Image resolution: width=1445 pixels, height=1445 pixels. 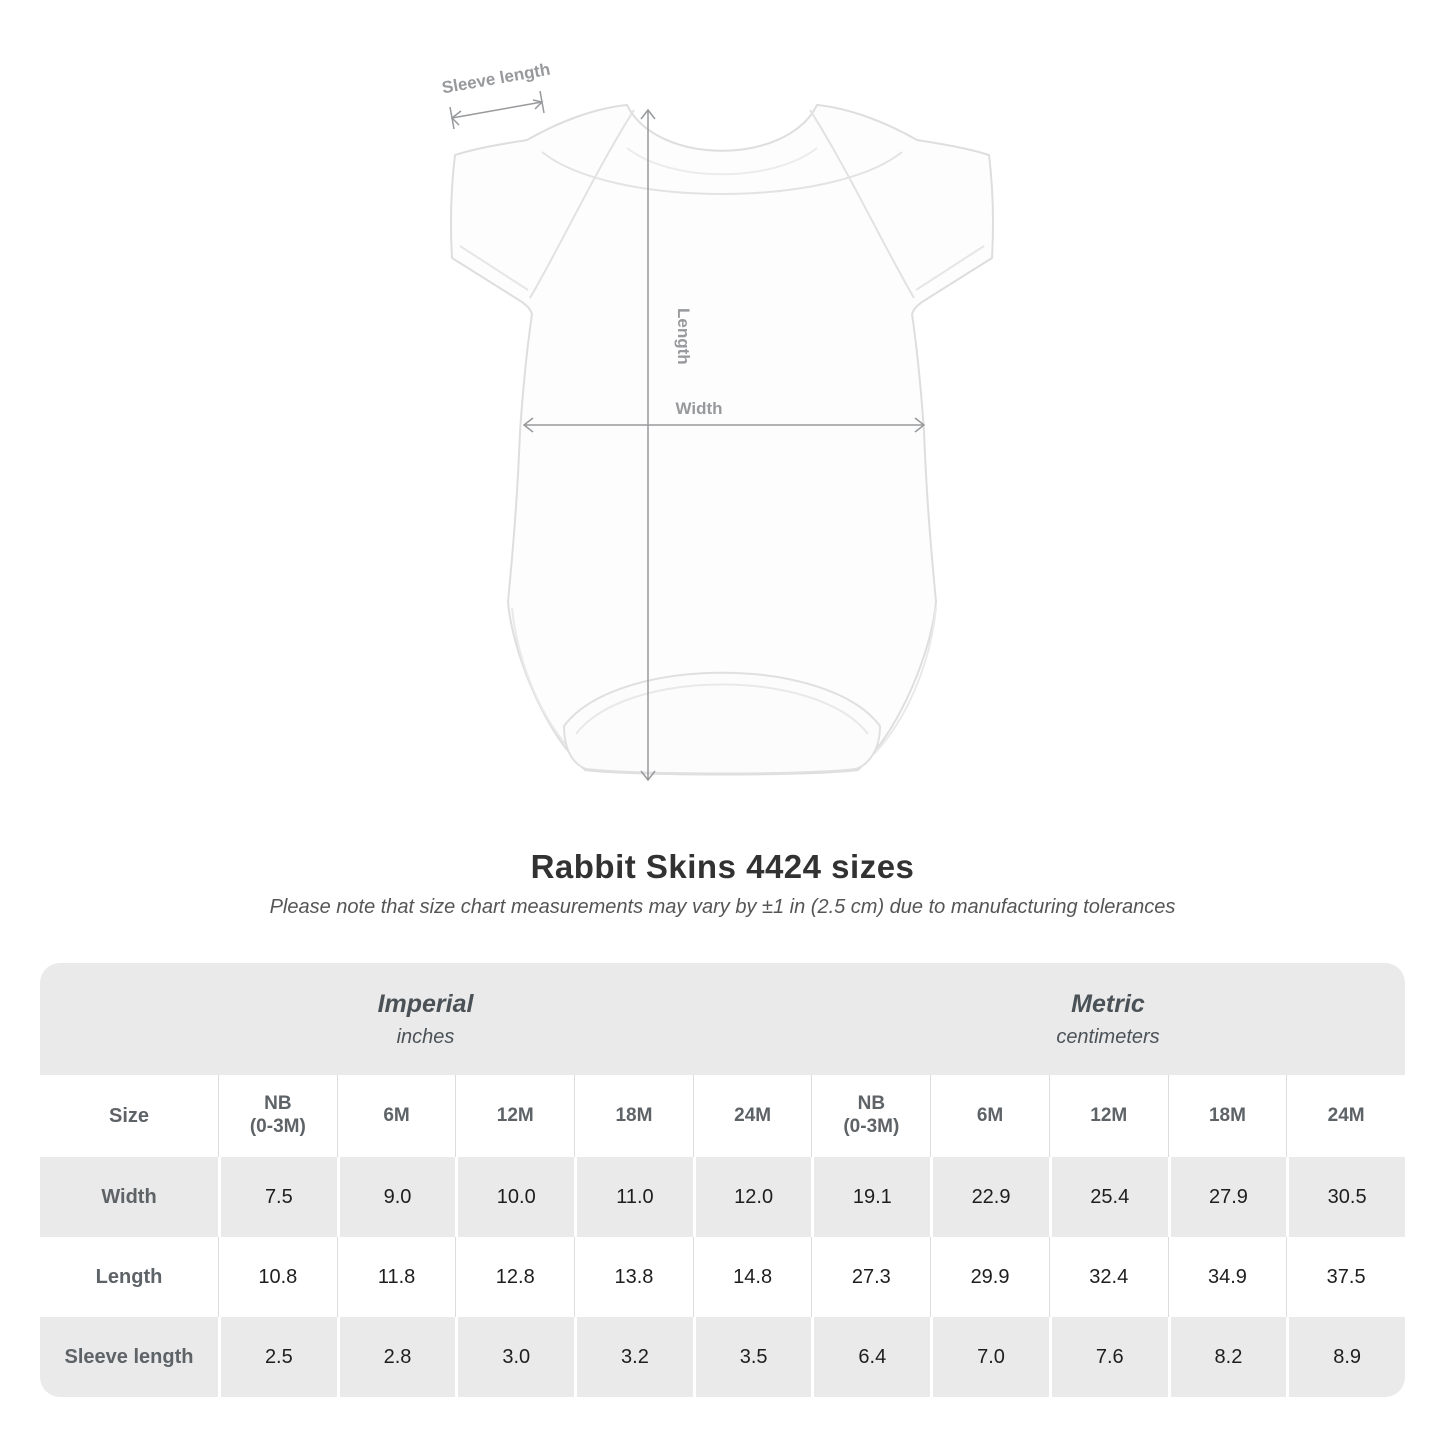 I want to click on column-header-nb-metric: NB (0-3M), so click(x=870, y=1116).